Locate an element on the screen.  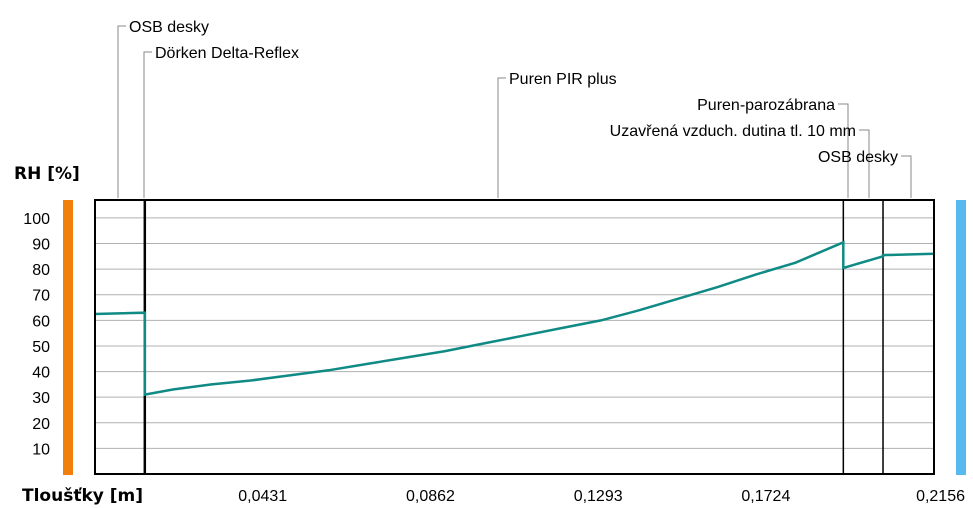
y-tick-label: 100 is located at coordinates (36, 219).